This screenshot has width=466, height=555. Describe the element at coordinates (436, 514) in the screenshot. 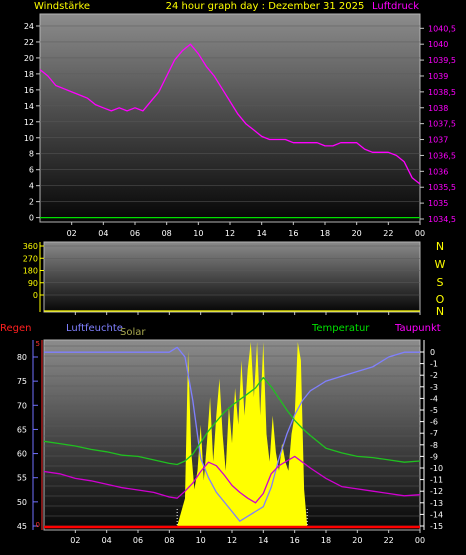

I see `y-right-tick-label: -14` at that location.